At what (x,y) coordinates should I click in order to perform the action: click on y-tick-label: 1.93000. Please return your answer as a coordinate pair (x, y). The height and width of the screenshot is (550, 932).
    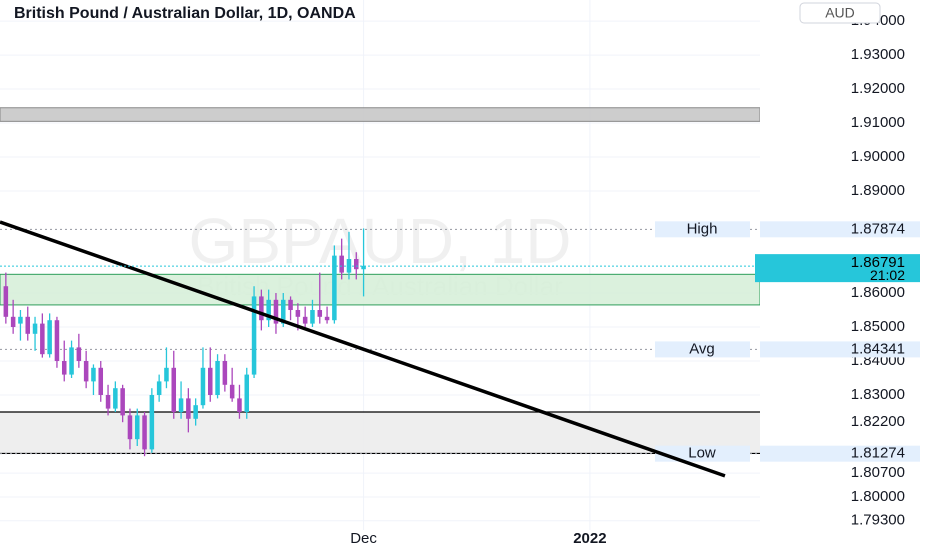
    Looking at the image, I should click on (878, 54).